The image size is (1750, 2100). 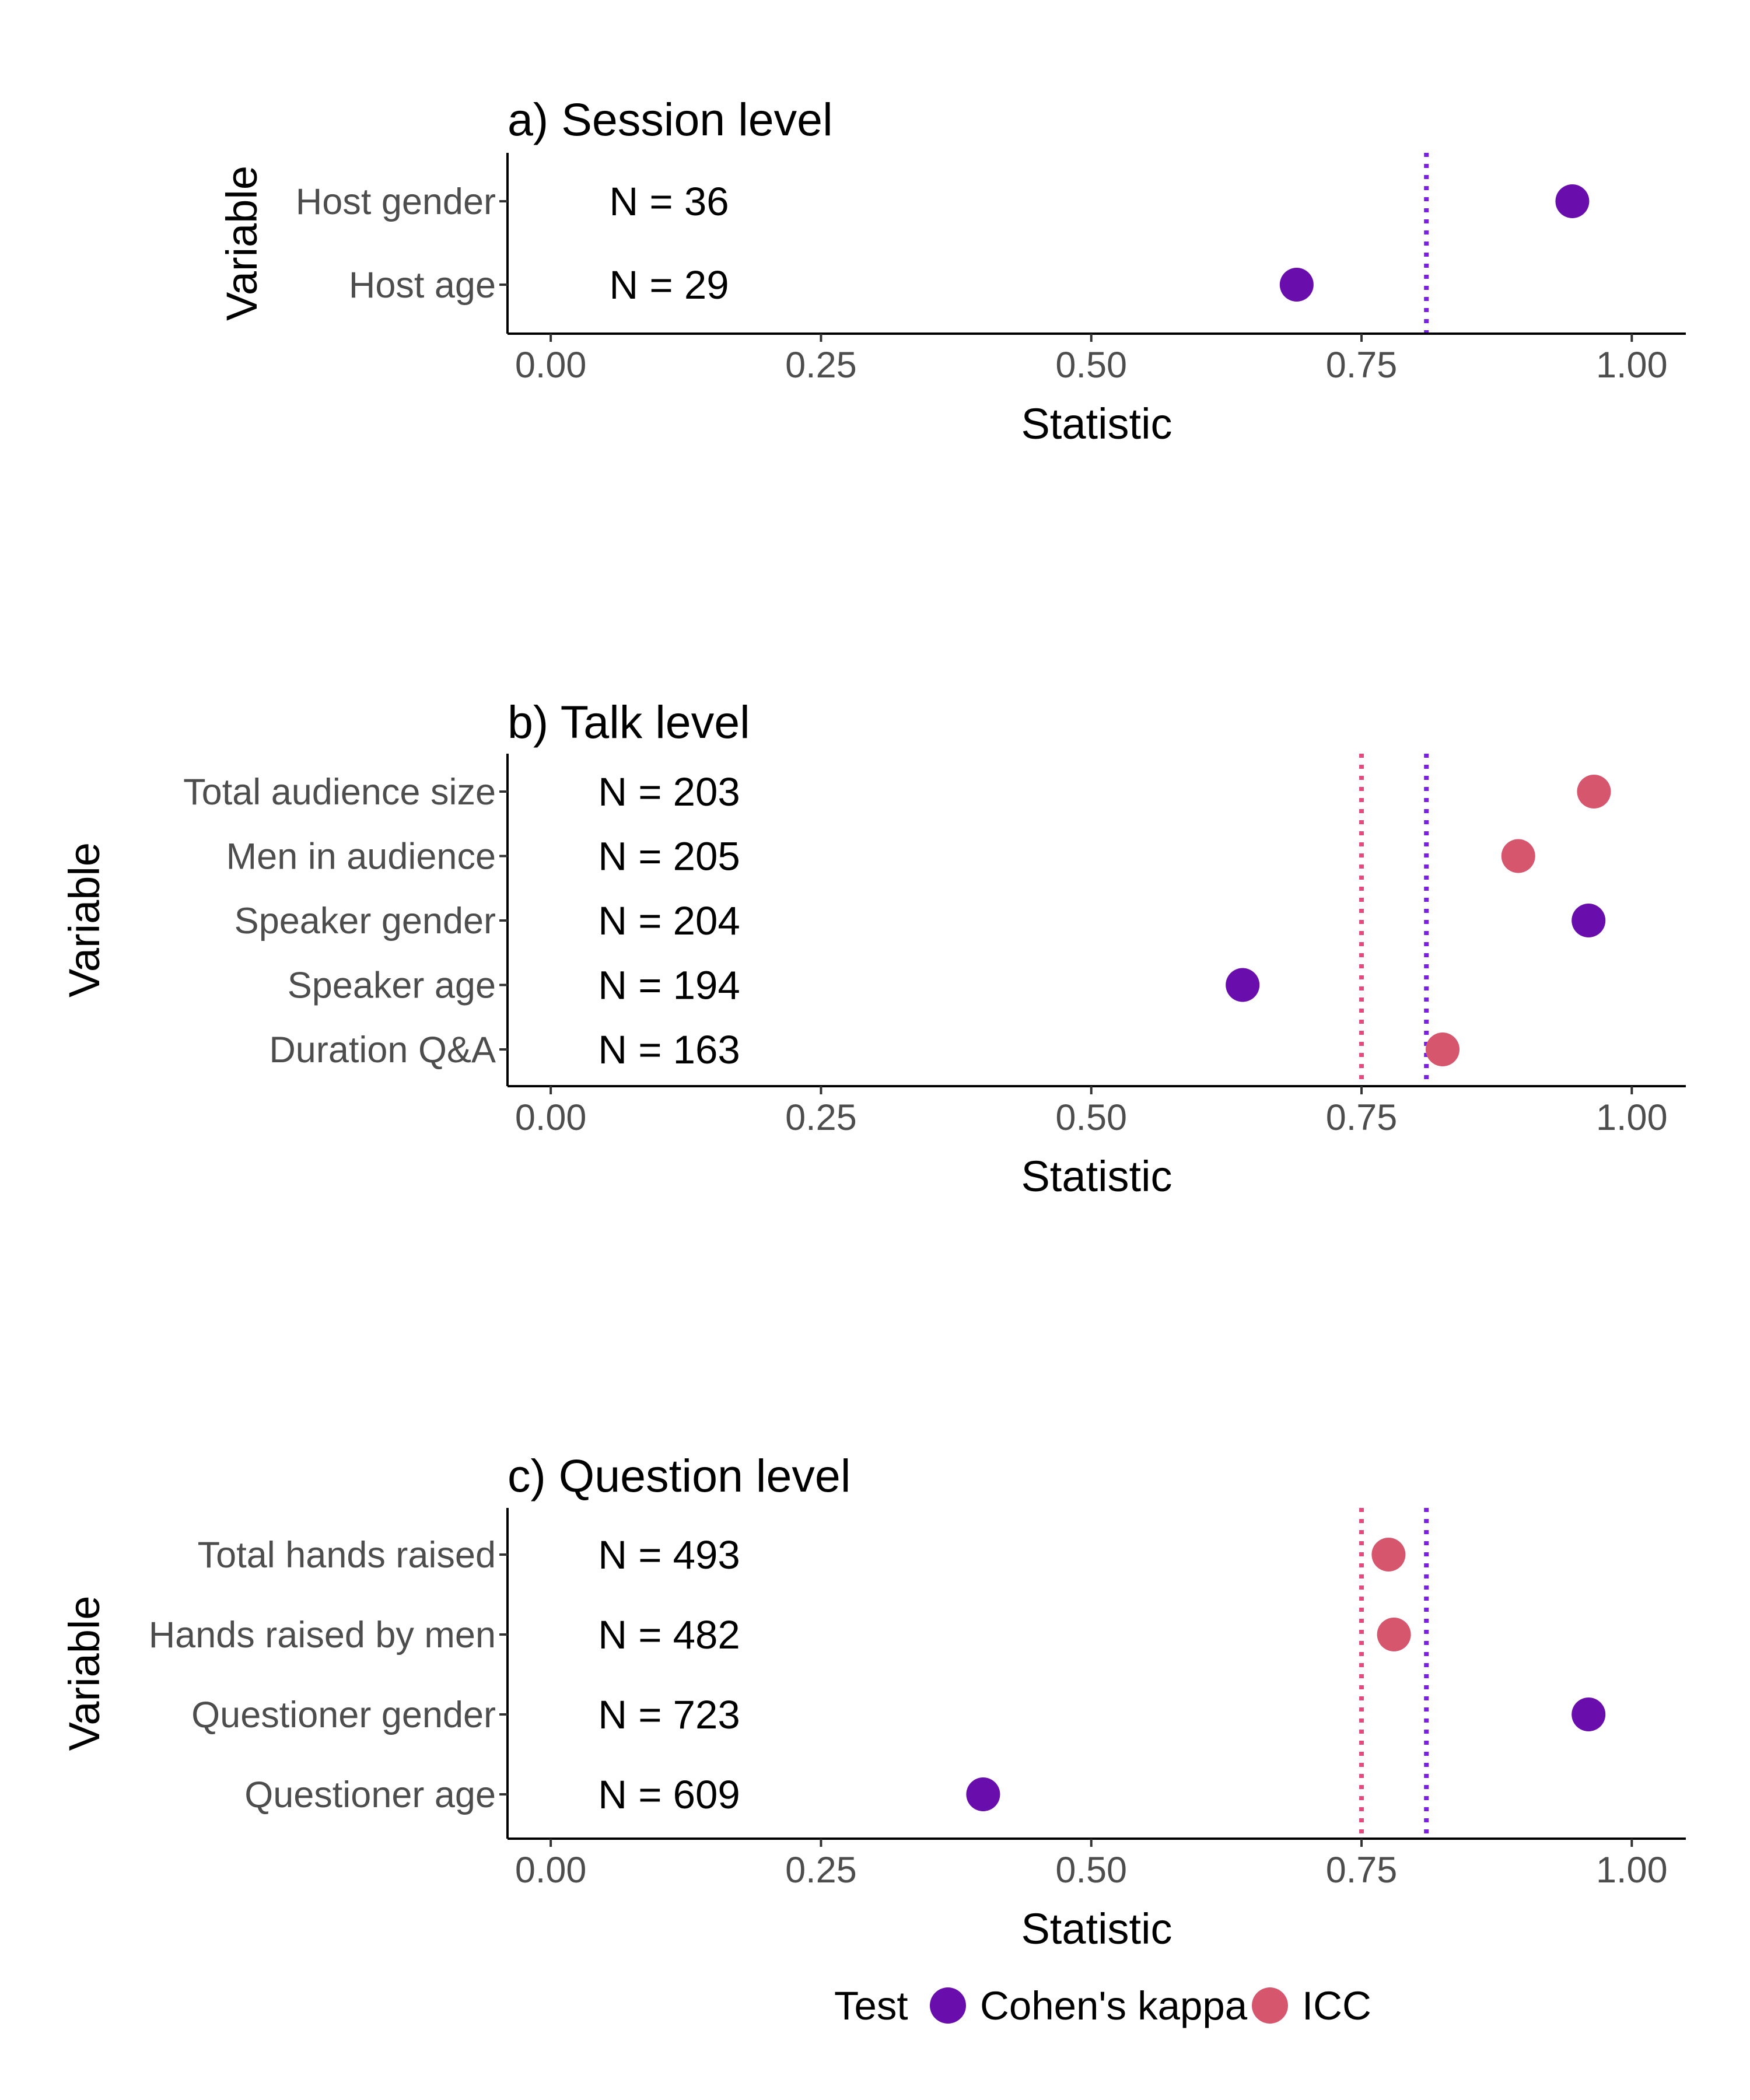 I want to click on y-tick-label: Men in audience, so click(x=361, y=856).